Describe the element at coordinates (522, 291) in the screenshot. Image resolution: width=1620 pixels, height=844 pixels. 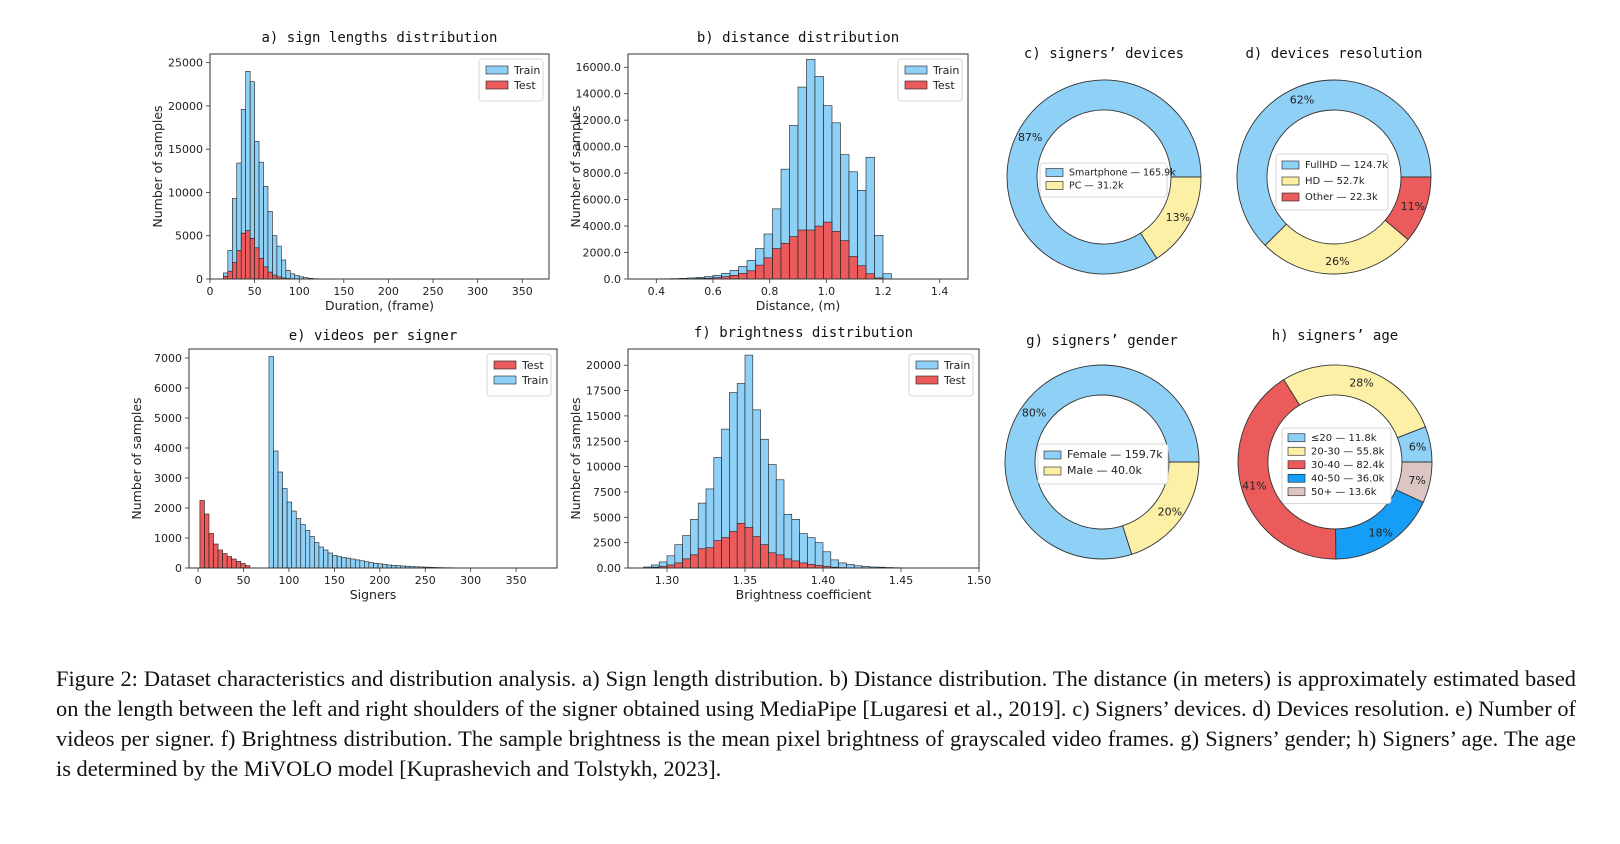
I see `x-tick-label: 350` at that location.